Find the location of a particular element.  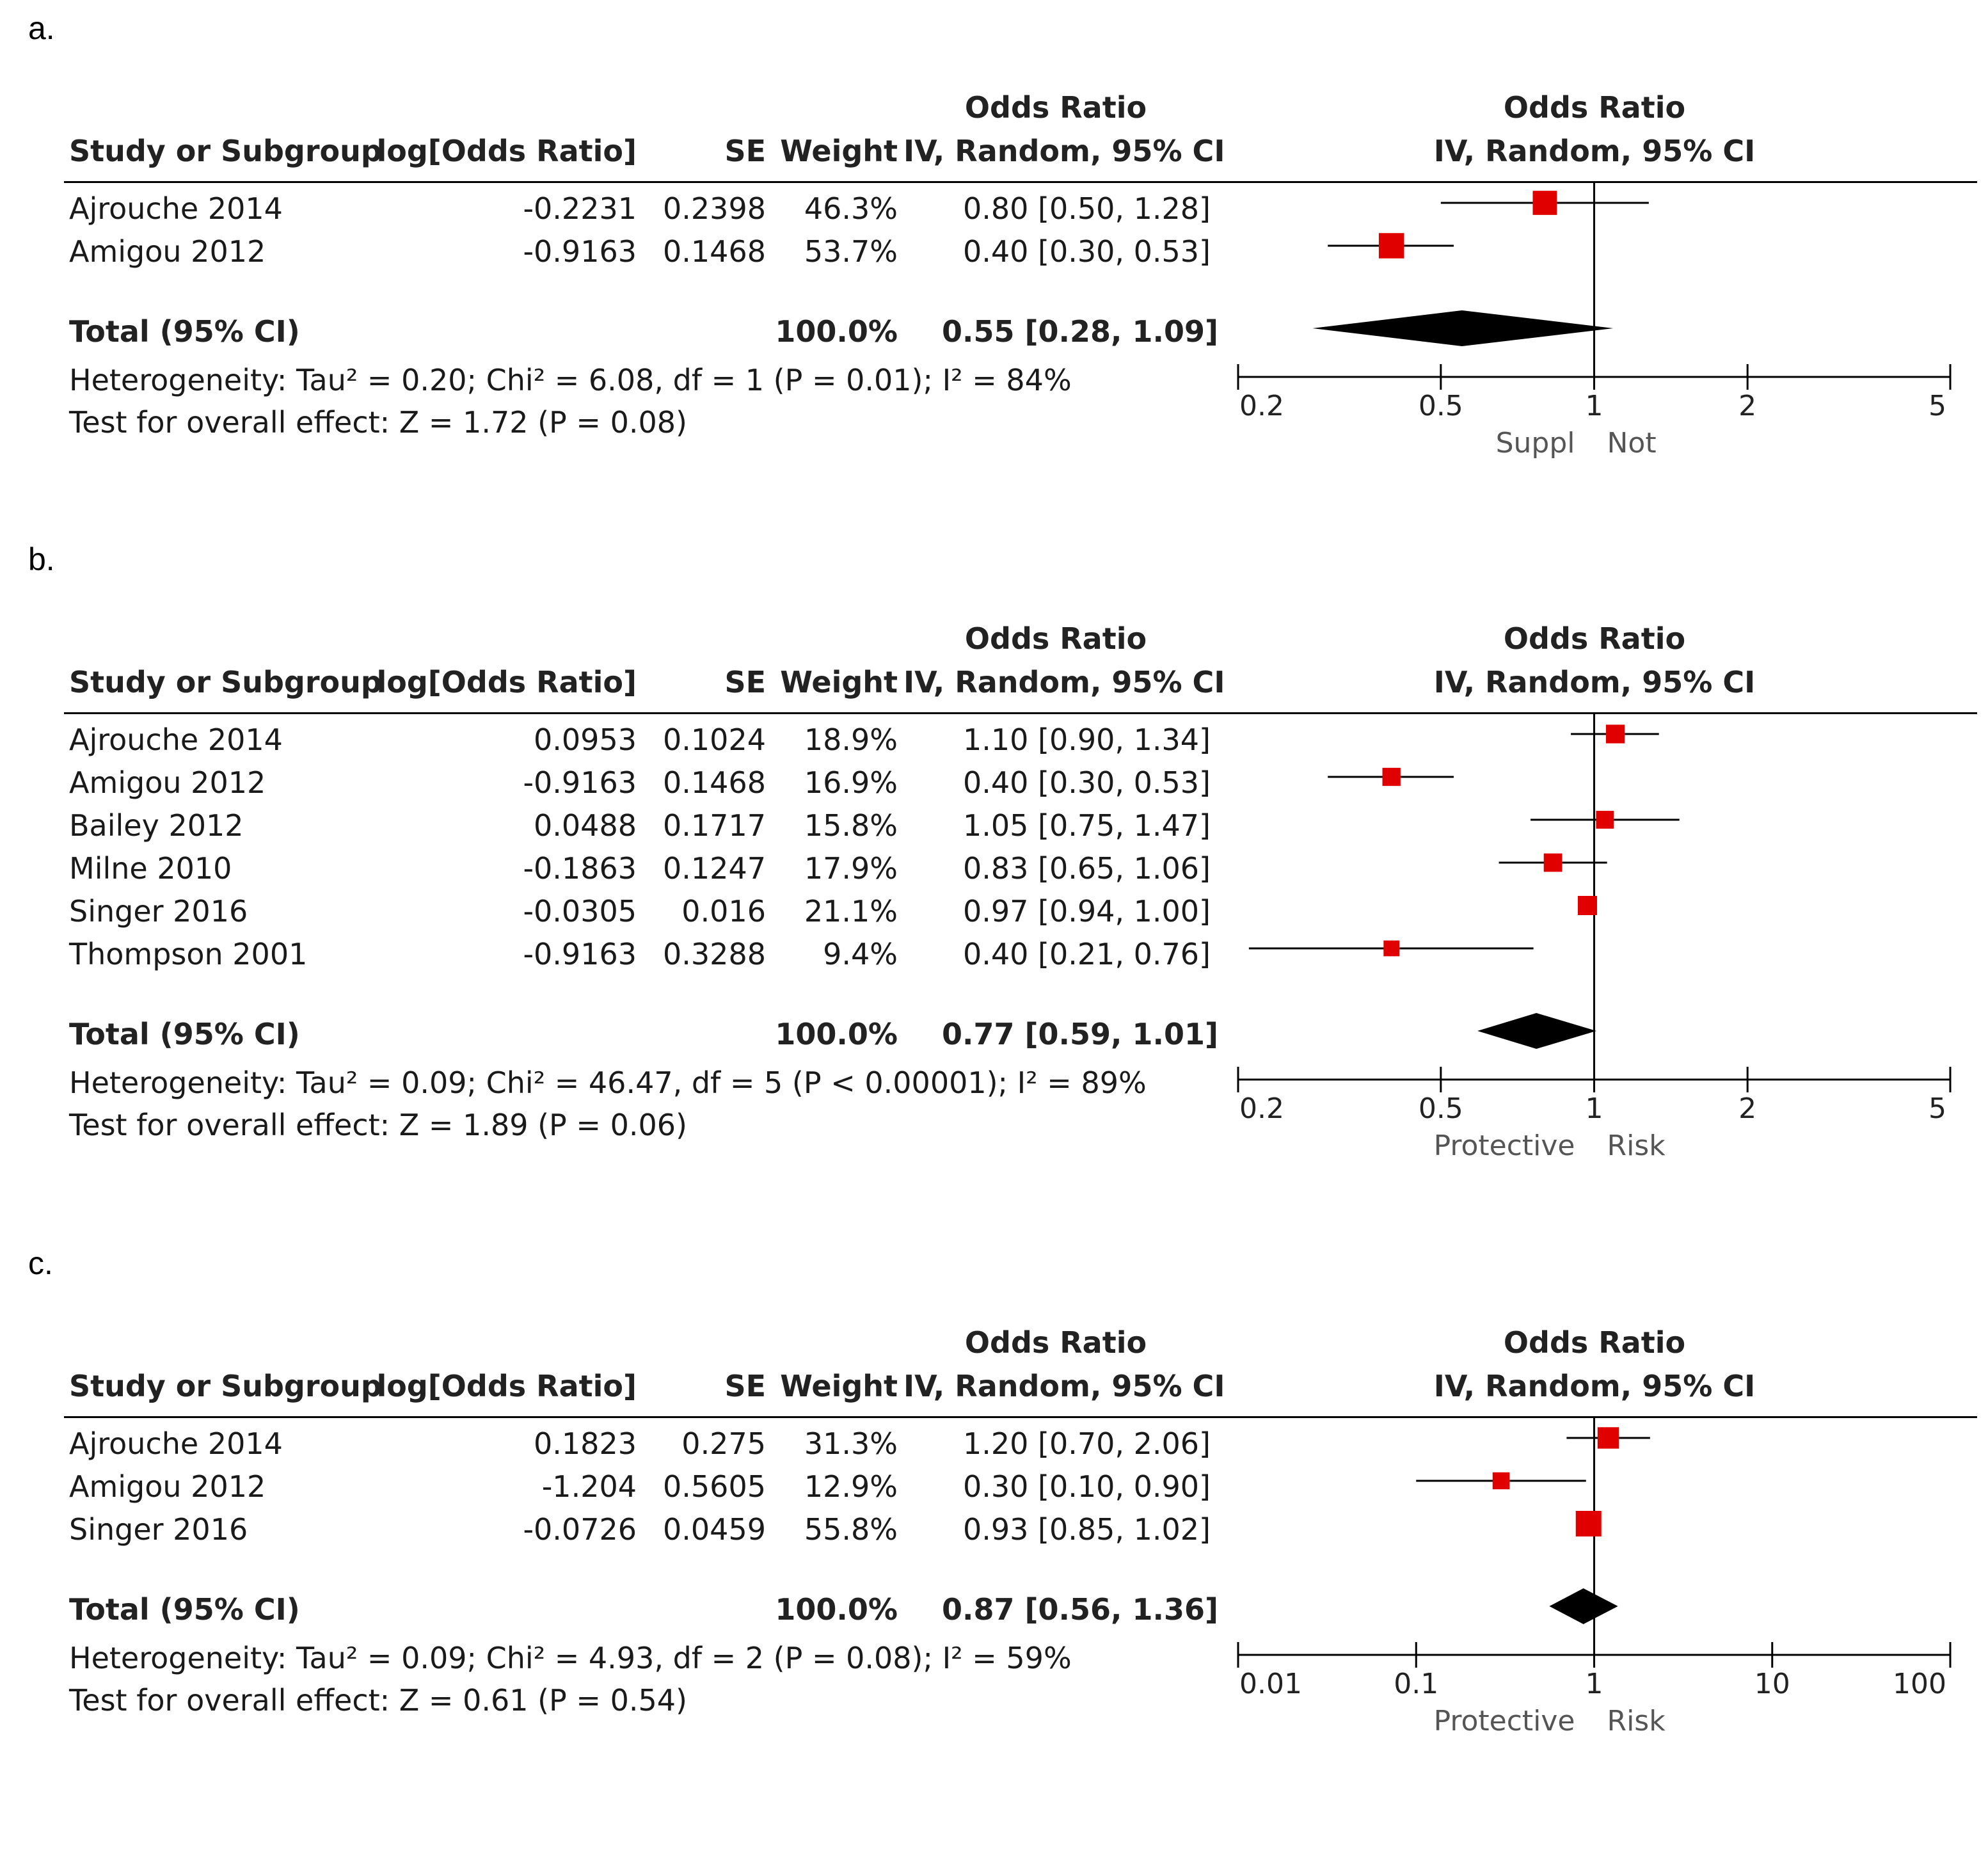

weight-value: 18.9% is located at coordinates (851, 739).